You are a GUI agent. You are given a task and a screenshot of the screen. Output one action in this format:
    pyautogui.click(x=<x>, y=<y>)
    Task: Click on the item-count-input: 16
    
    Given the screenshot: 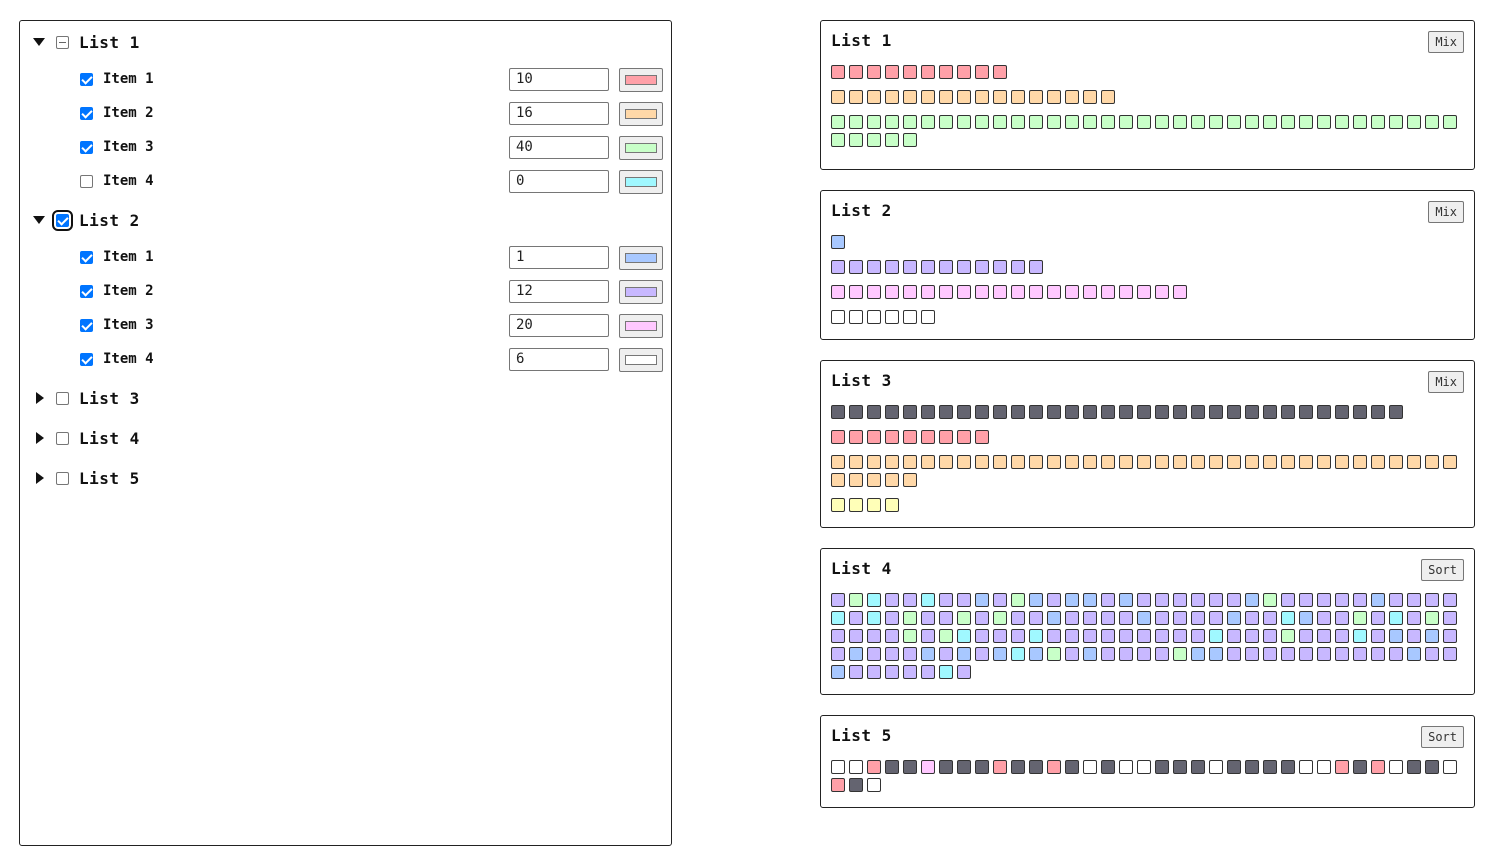 What is the action you would take?
    pyautogui.click(x=559, y=113)
    